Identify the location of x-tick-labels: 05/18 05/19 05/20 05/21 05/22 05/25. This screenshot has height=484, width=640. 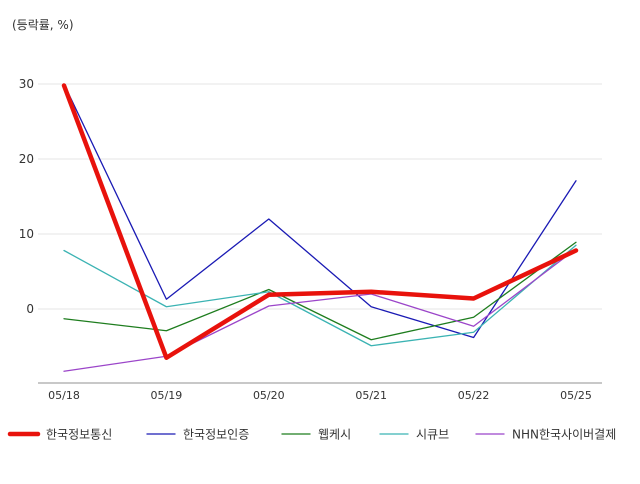
(320, 395).